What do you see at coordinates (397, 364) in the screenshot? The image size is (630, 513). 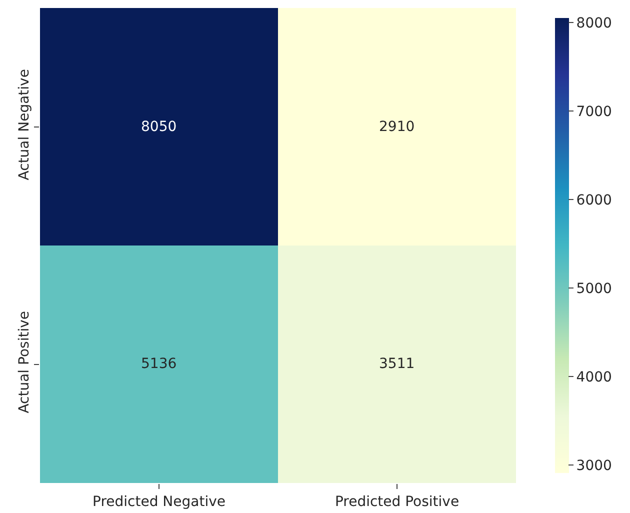 I see `data-label: 3511` at bounding box center [397, 364].